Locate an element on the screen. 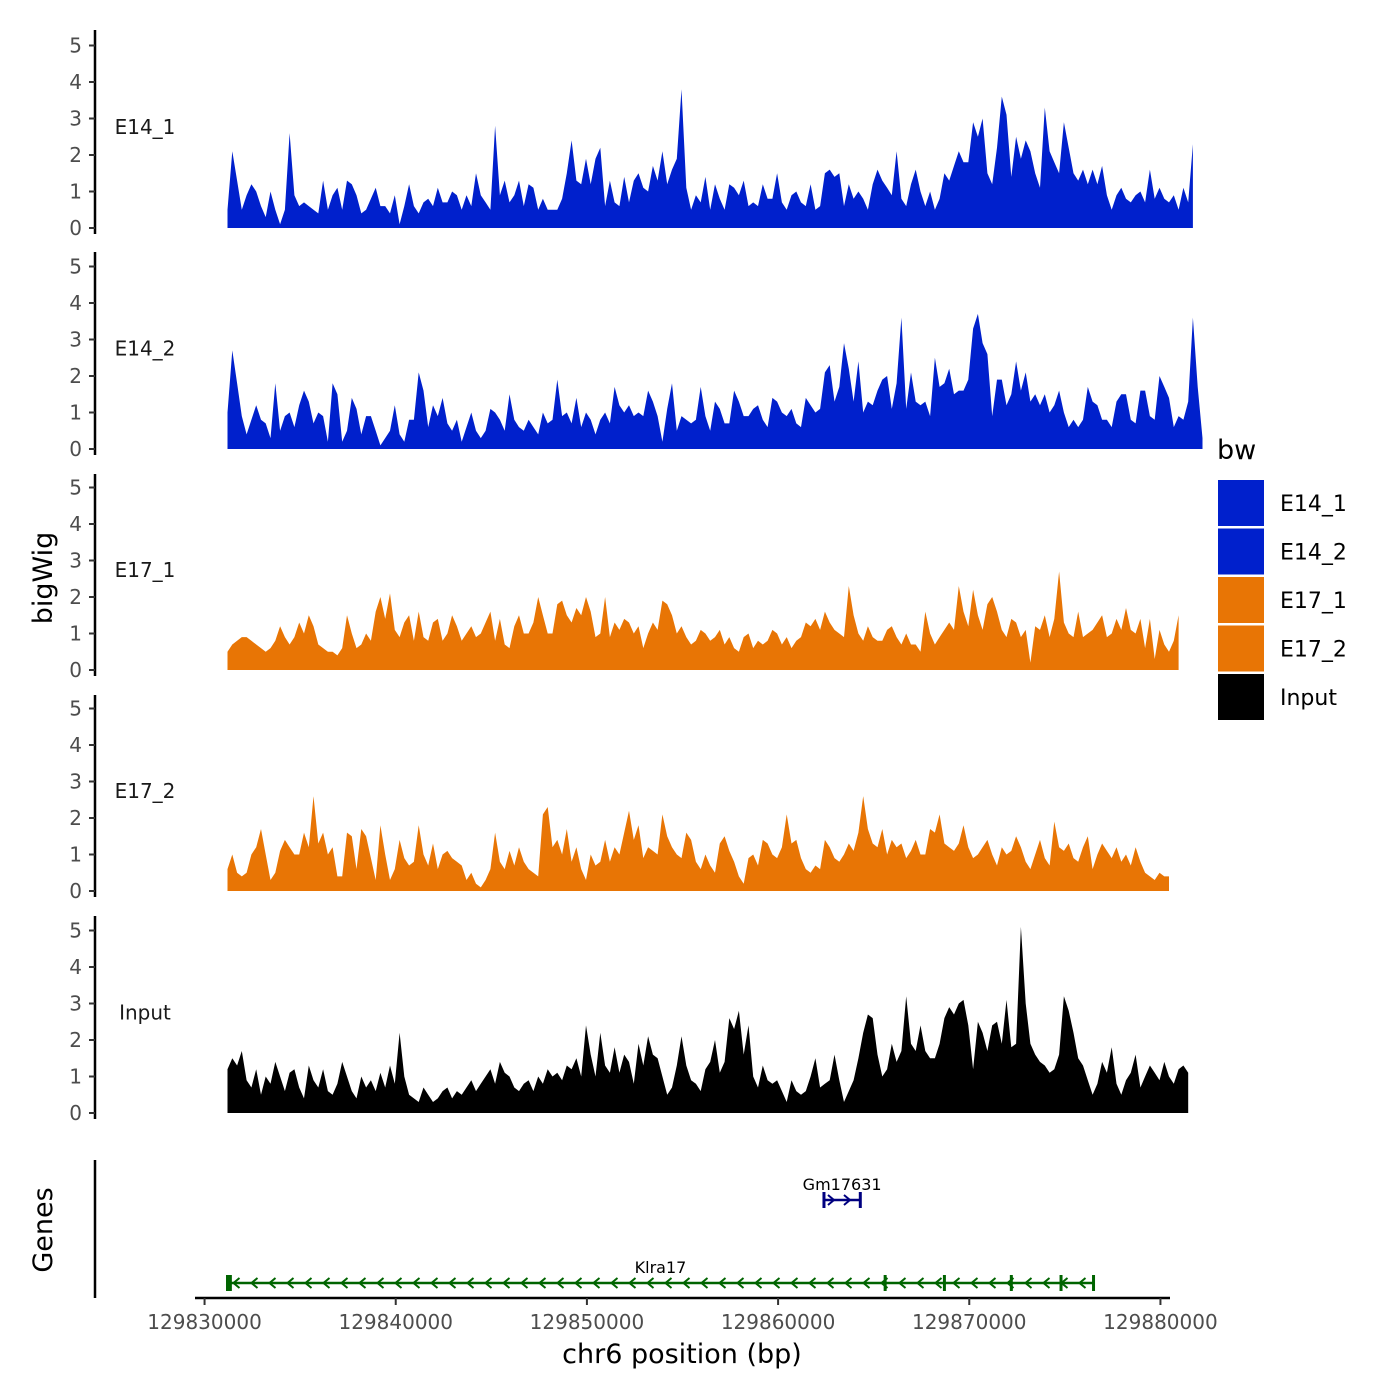 This screenshot has width=1400, height=1400. signal-area-input is located at coordinates (708, 1019).